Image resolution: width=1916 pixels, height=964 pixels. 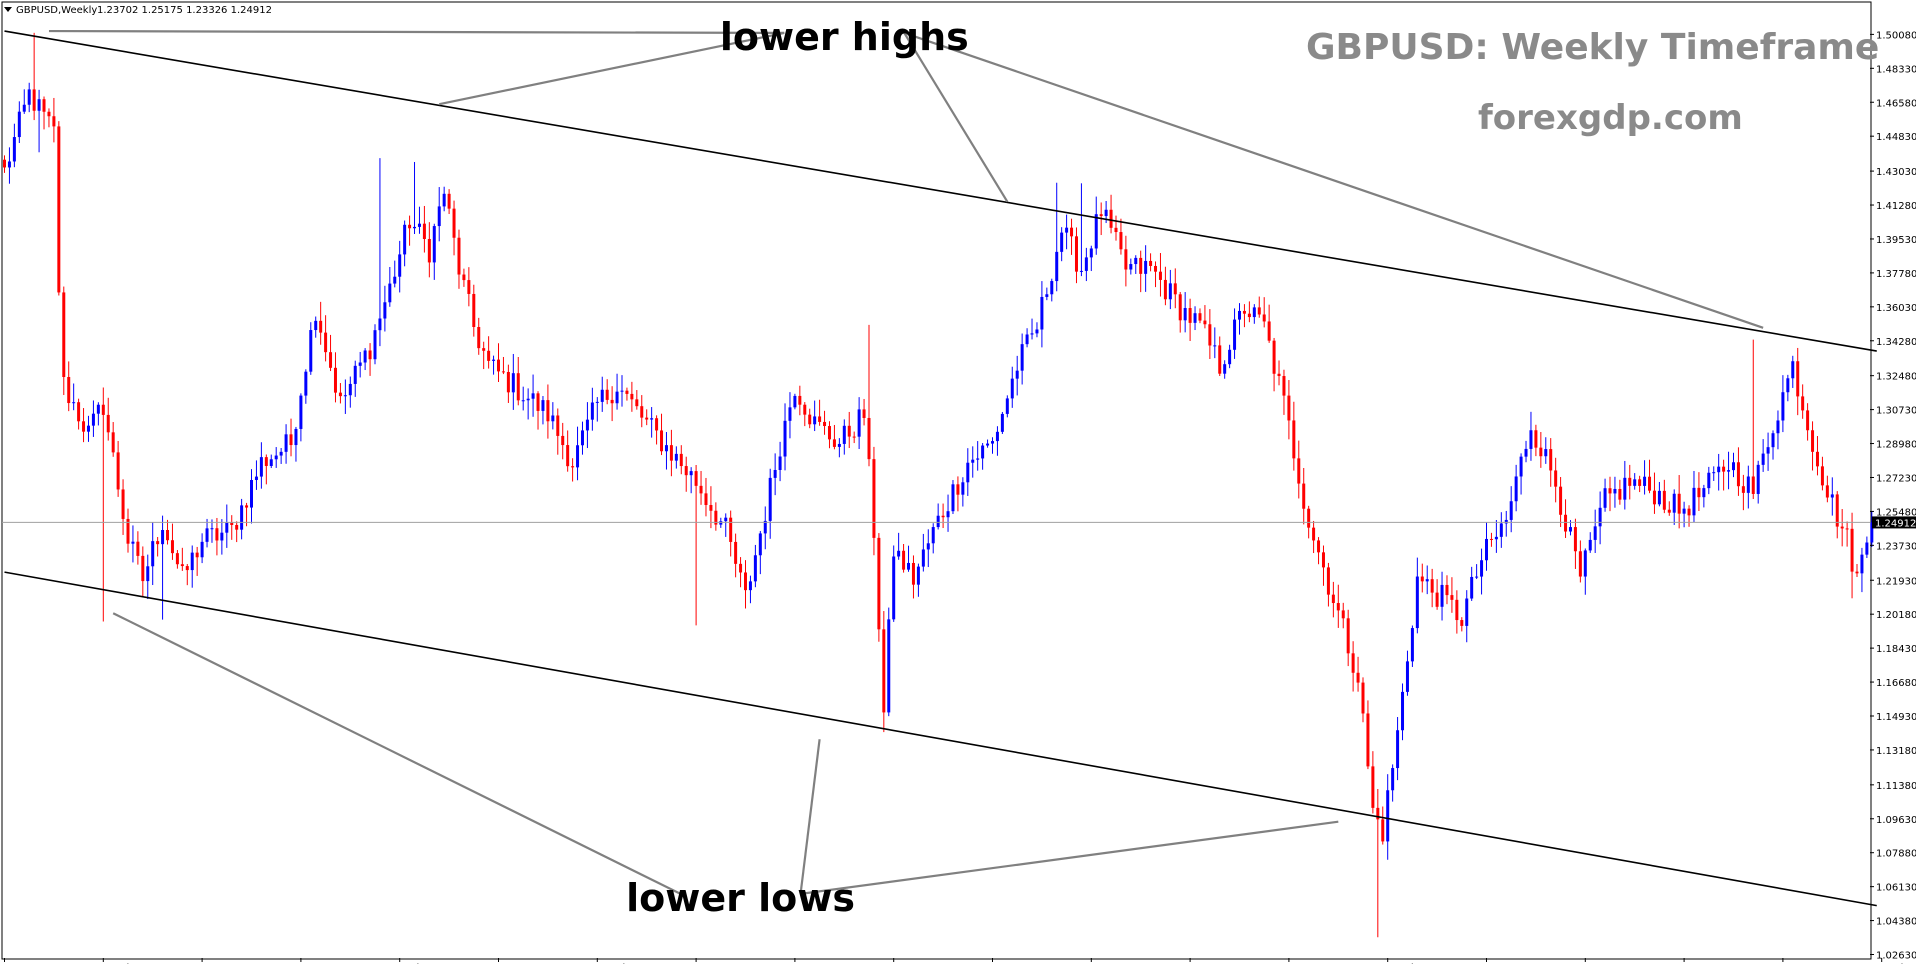 What do you see at coordinates (1896, 820) in the screenshot?
I see `price-tick-label: 1.09630` at bounding box center [1896, 820].